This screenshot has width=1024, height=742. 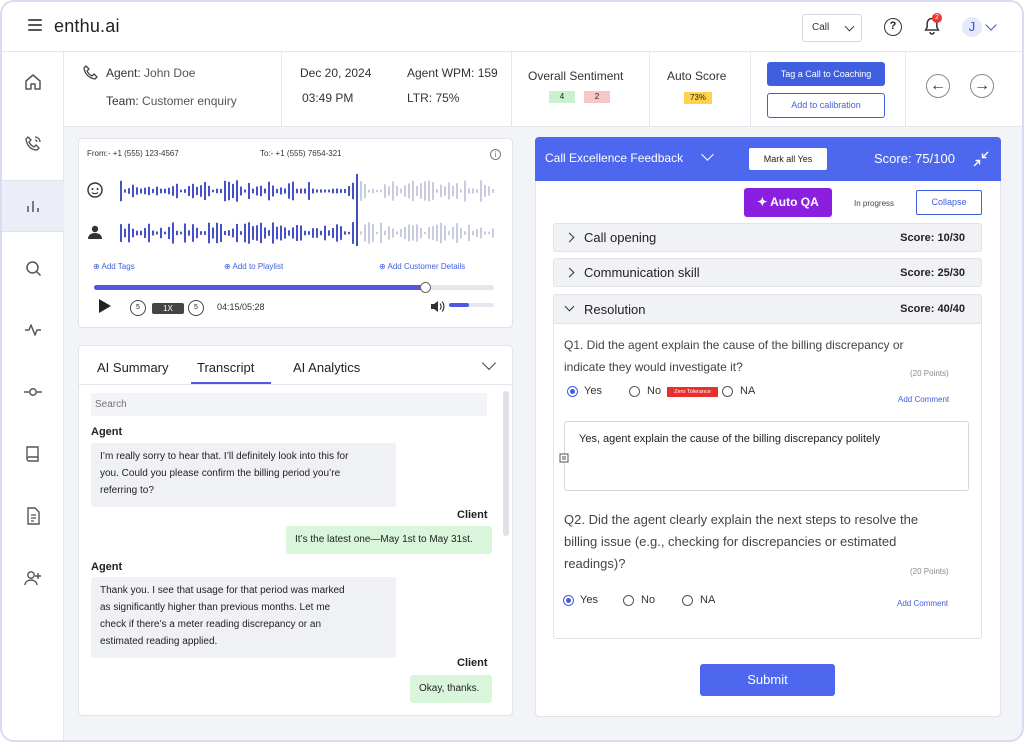 What do you see at coordinates (572, 391) in the screenshot?
I see `q1-yes-radio` at bounding box center [572, 391].